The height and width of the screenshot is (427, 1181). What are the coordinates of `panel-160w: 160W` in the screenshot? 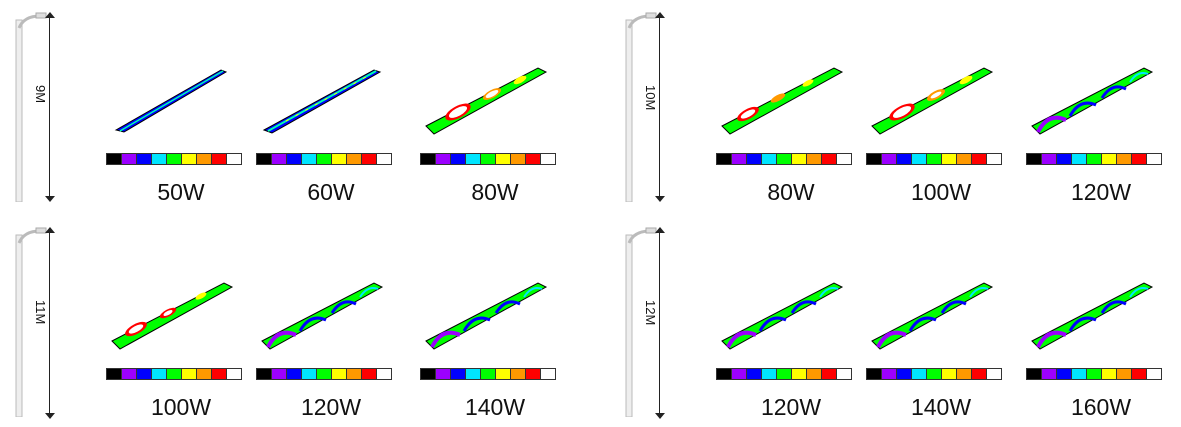 It's located at (1101, 327).